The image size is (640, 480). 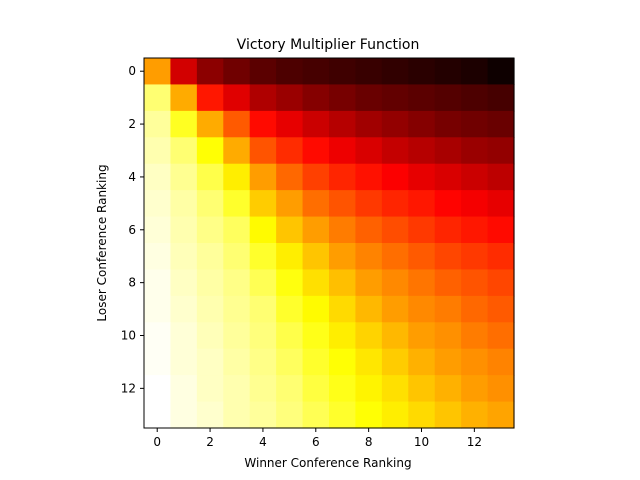 I want to click on y-tick-label: 2, so click(x=132, y=124).